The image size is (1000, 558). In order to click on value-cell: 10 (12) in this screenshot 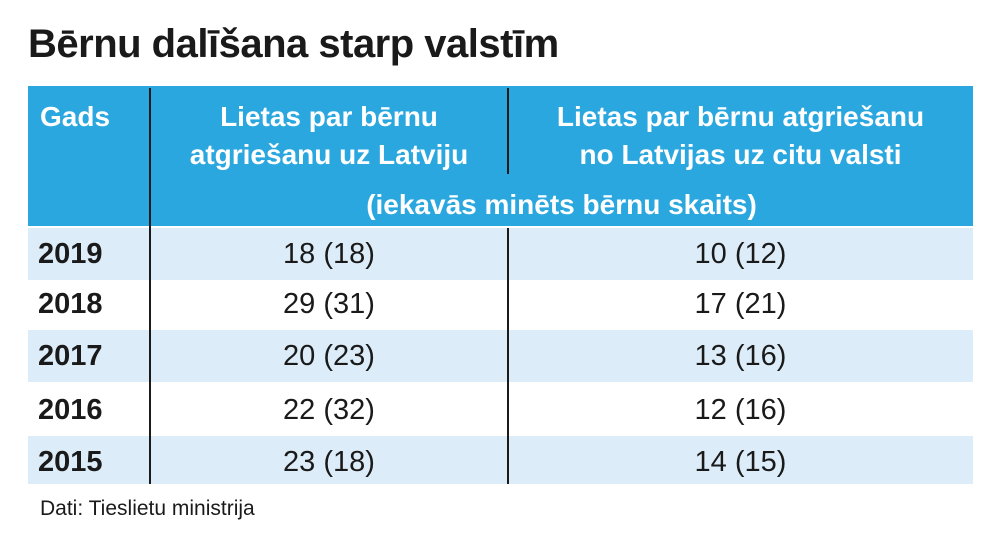, I will do `click(740, 254)`.